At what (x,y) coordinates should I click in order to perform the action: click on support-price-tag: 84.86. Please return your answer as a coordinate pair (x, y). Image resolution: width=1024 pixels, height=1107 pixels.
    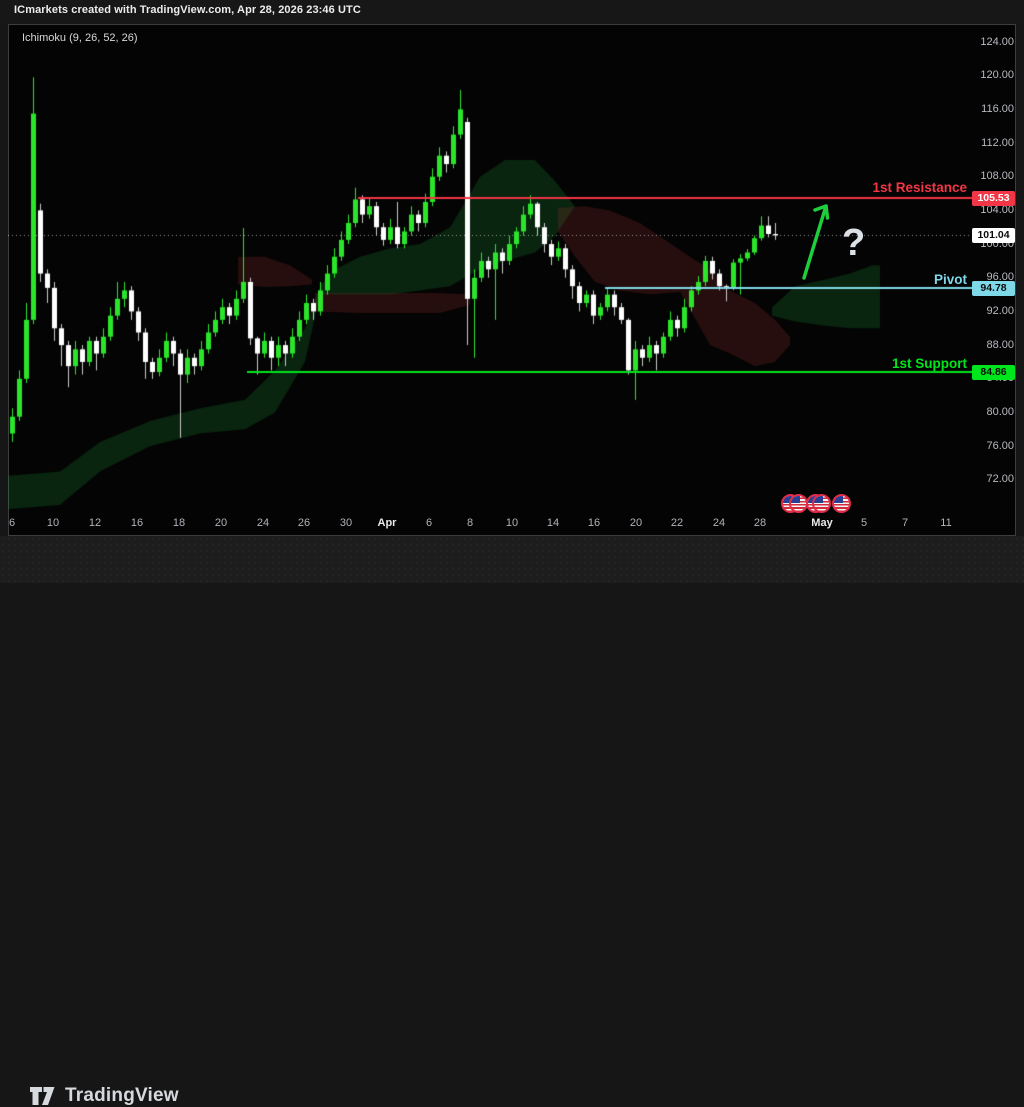
    Looking at the image, I should click on (993, 372).